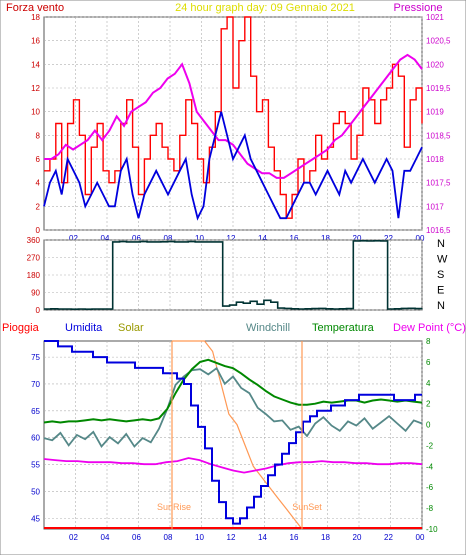 This screenshot has height=555, width=466. I want to click on wind-x-tick: 16, so click(294, 238).